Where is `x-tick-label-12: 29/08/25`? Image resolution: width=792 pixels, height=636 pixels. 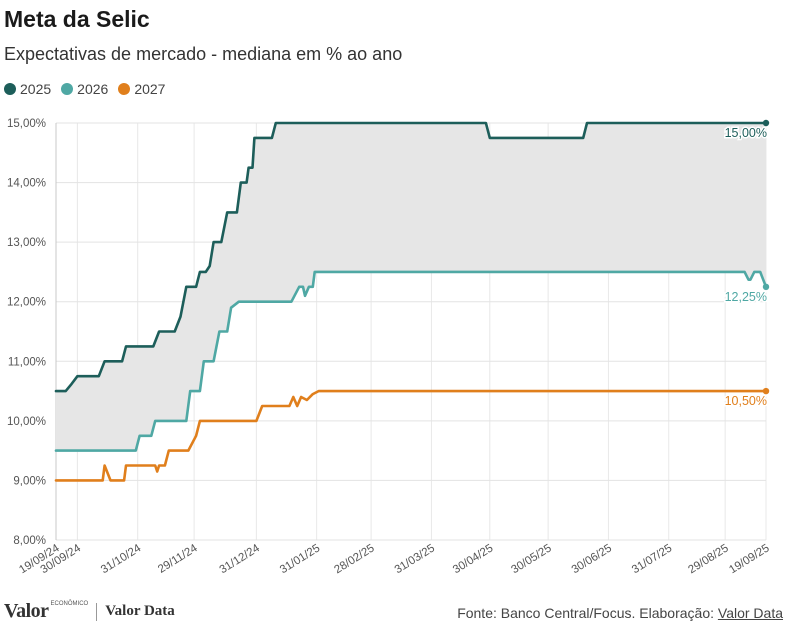
x-tick-label-12: 29/08/25 is located at coordinates (708, 559).